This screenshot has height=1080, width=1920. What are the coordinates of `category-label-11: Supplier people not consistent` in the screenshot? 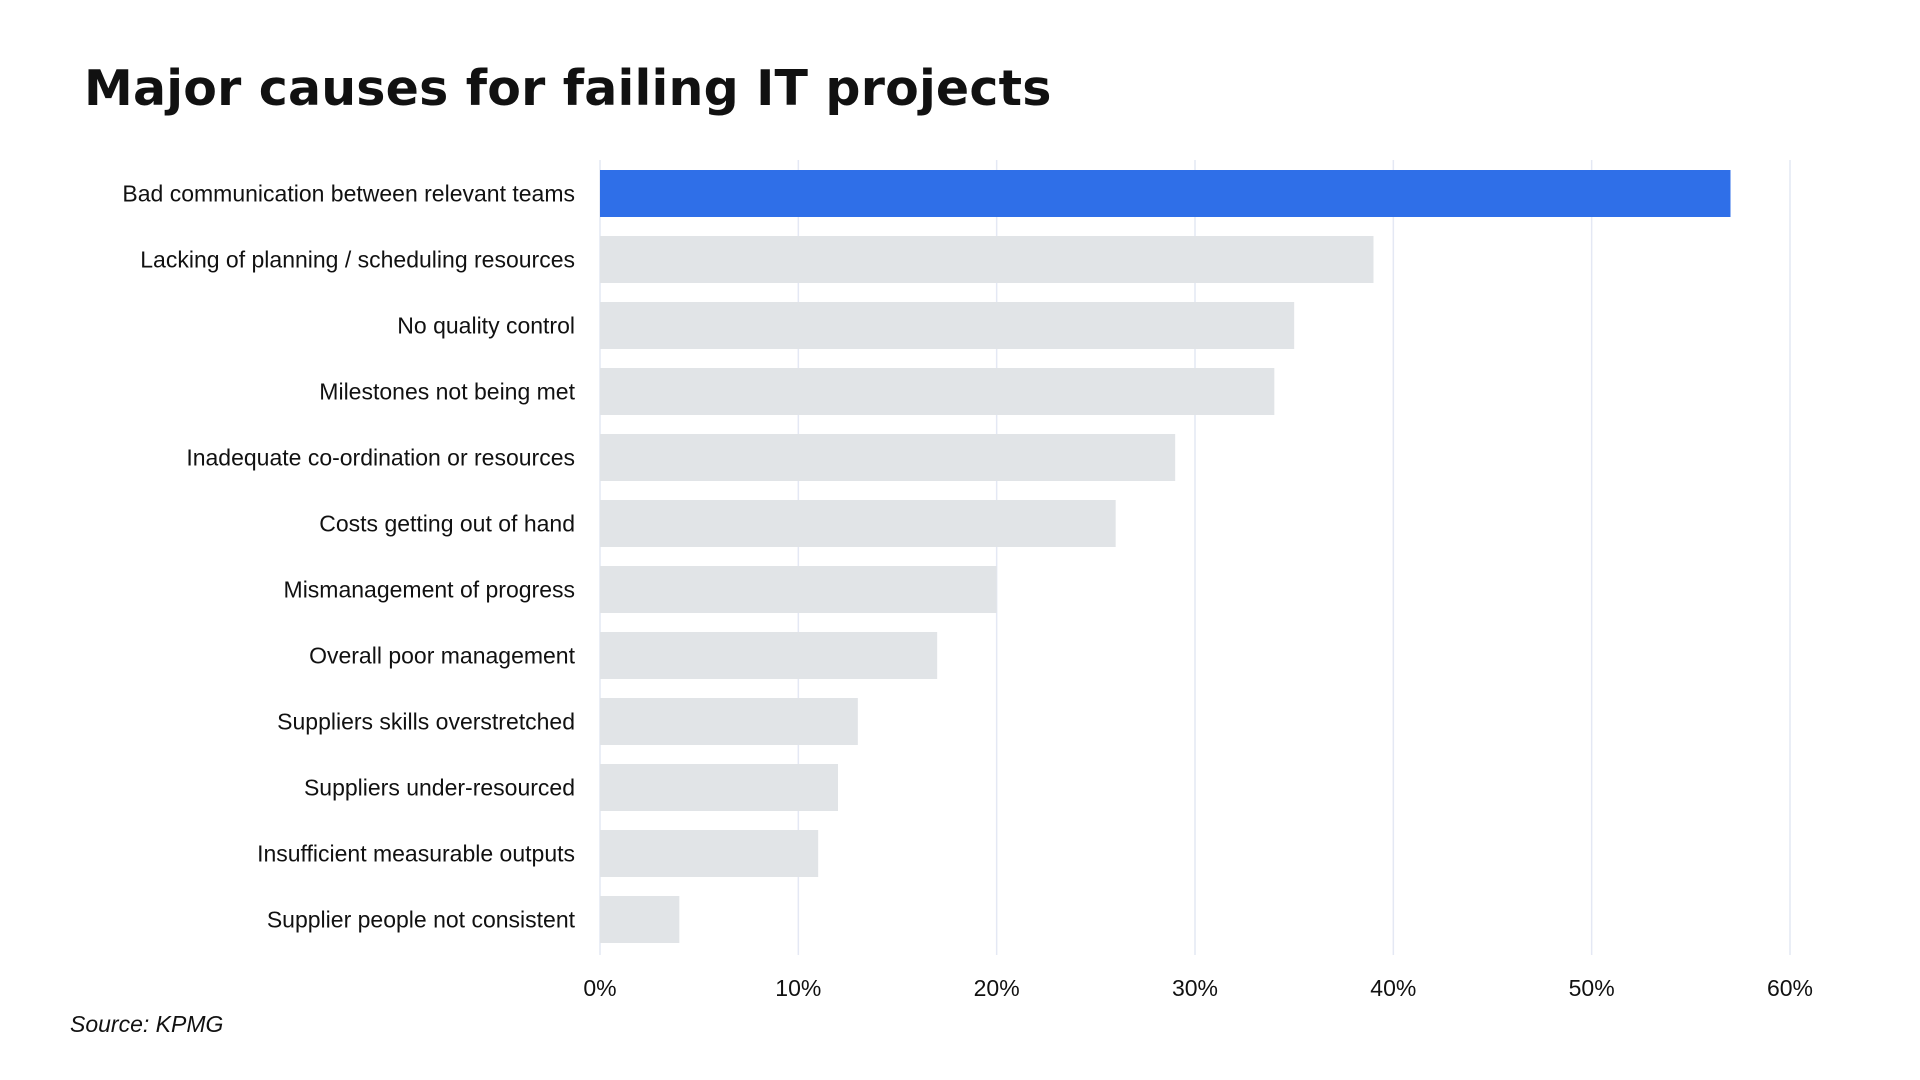 It's located at (421, 920).